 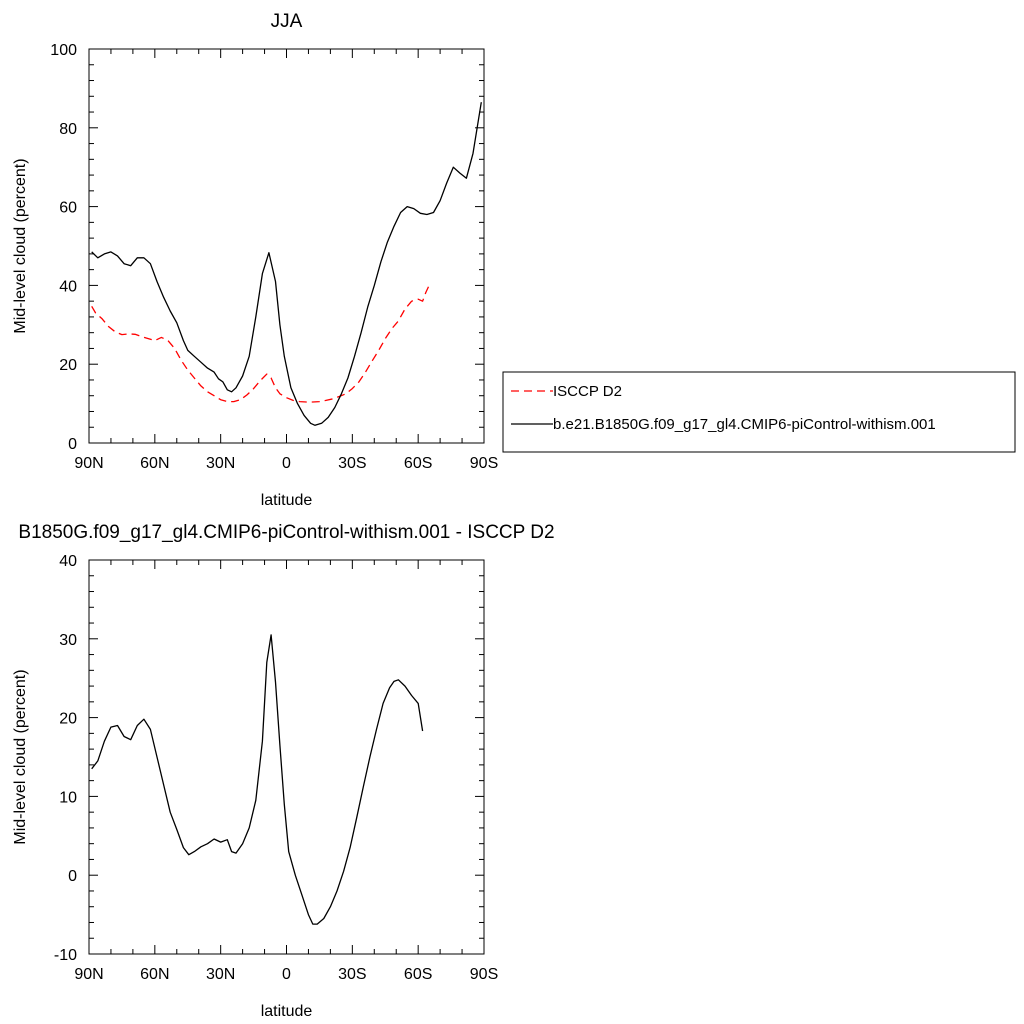 I want to click on y-tick-label: -10, so click(x=65, y=955).